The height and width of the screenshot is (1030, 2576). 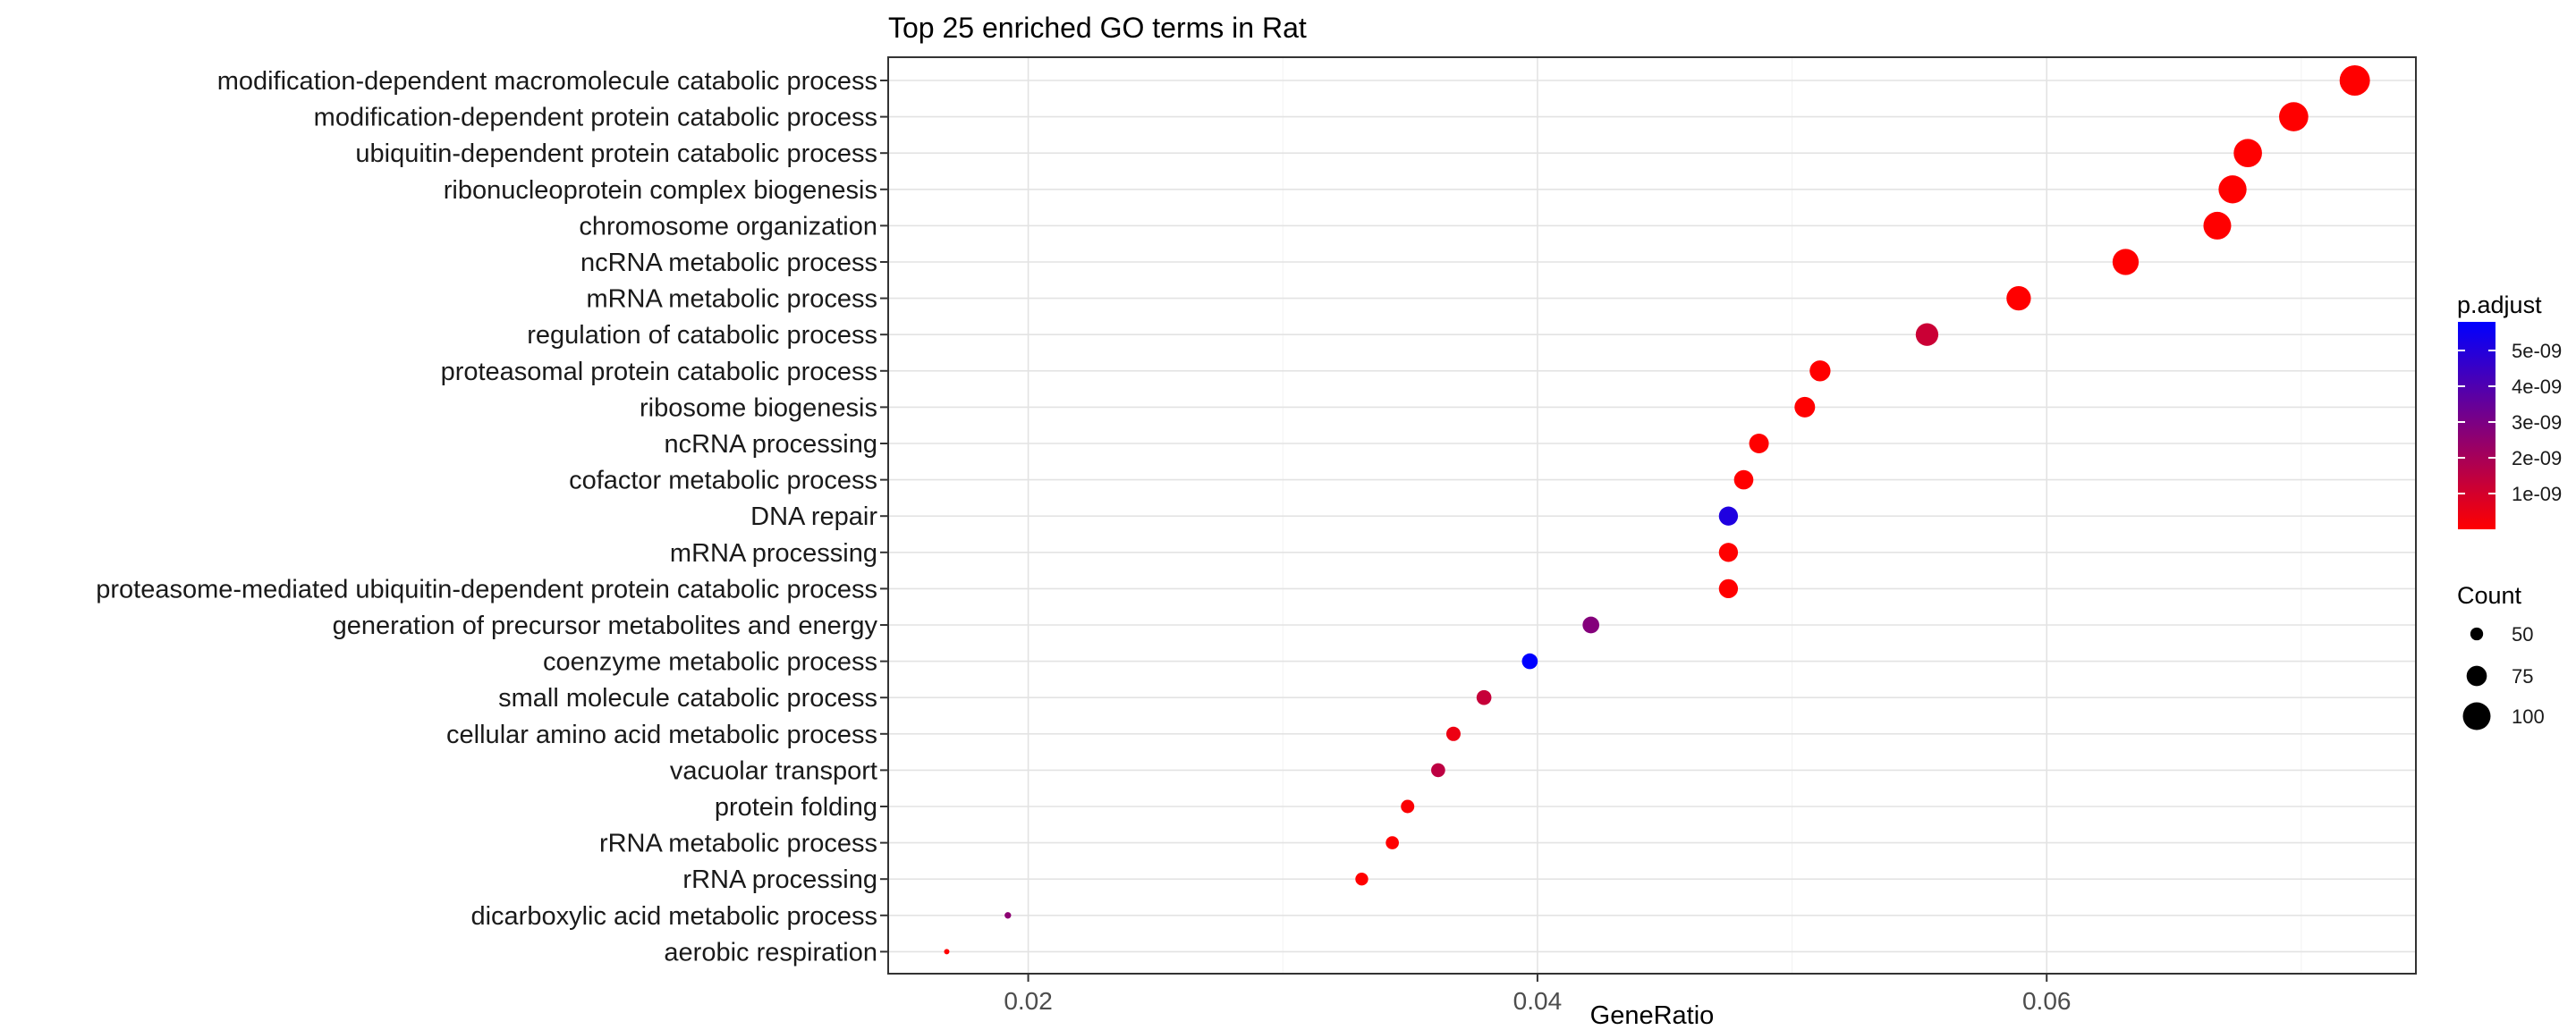 I want to click on chart-title: Top 25 enriched GO terms in Rat, so click(x=1097, y=28).